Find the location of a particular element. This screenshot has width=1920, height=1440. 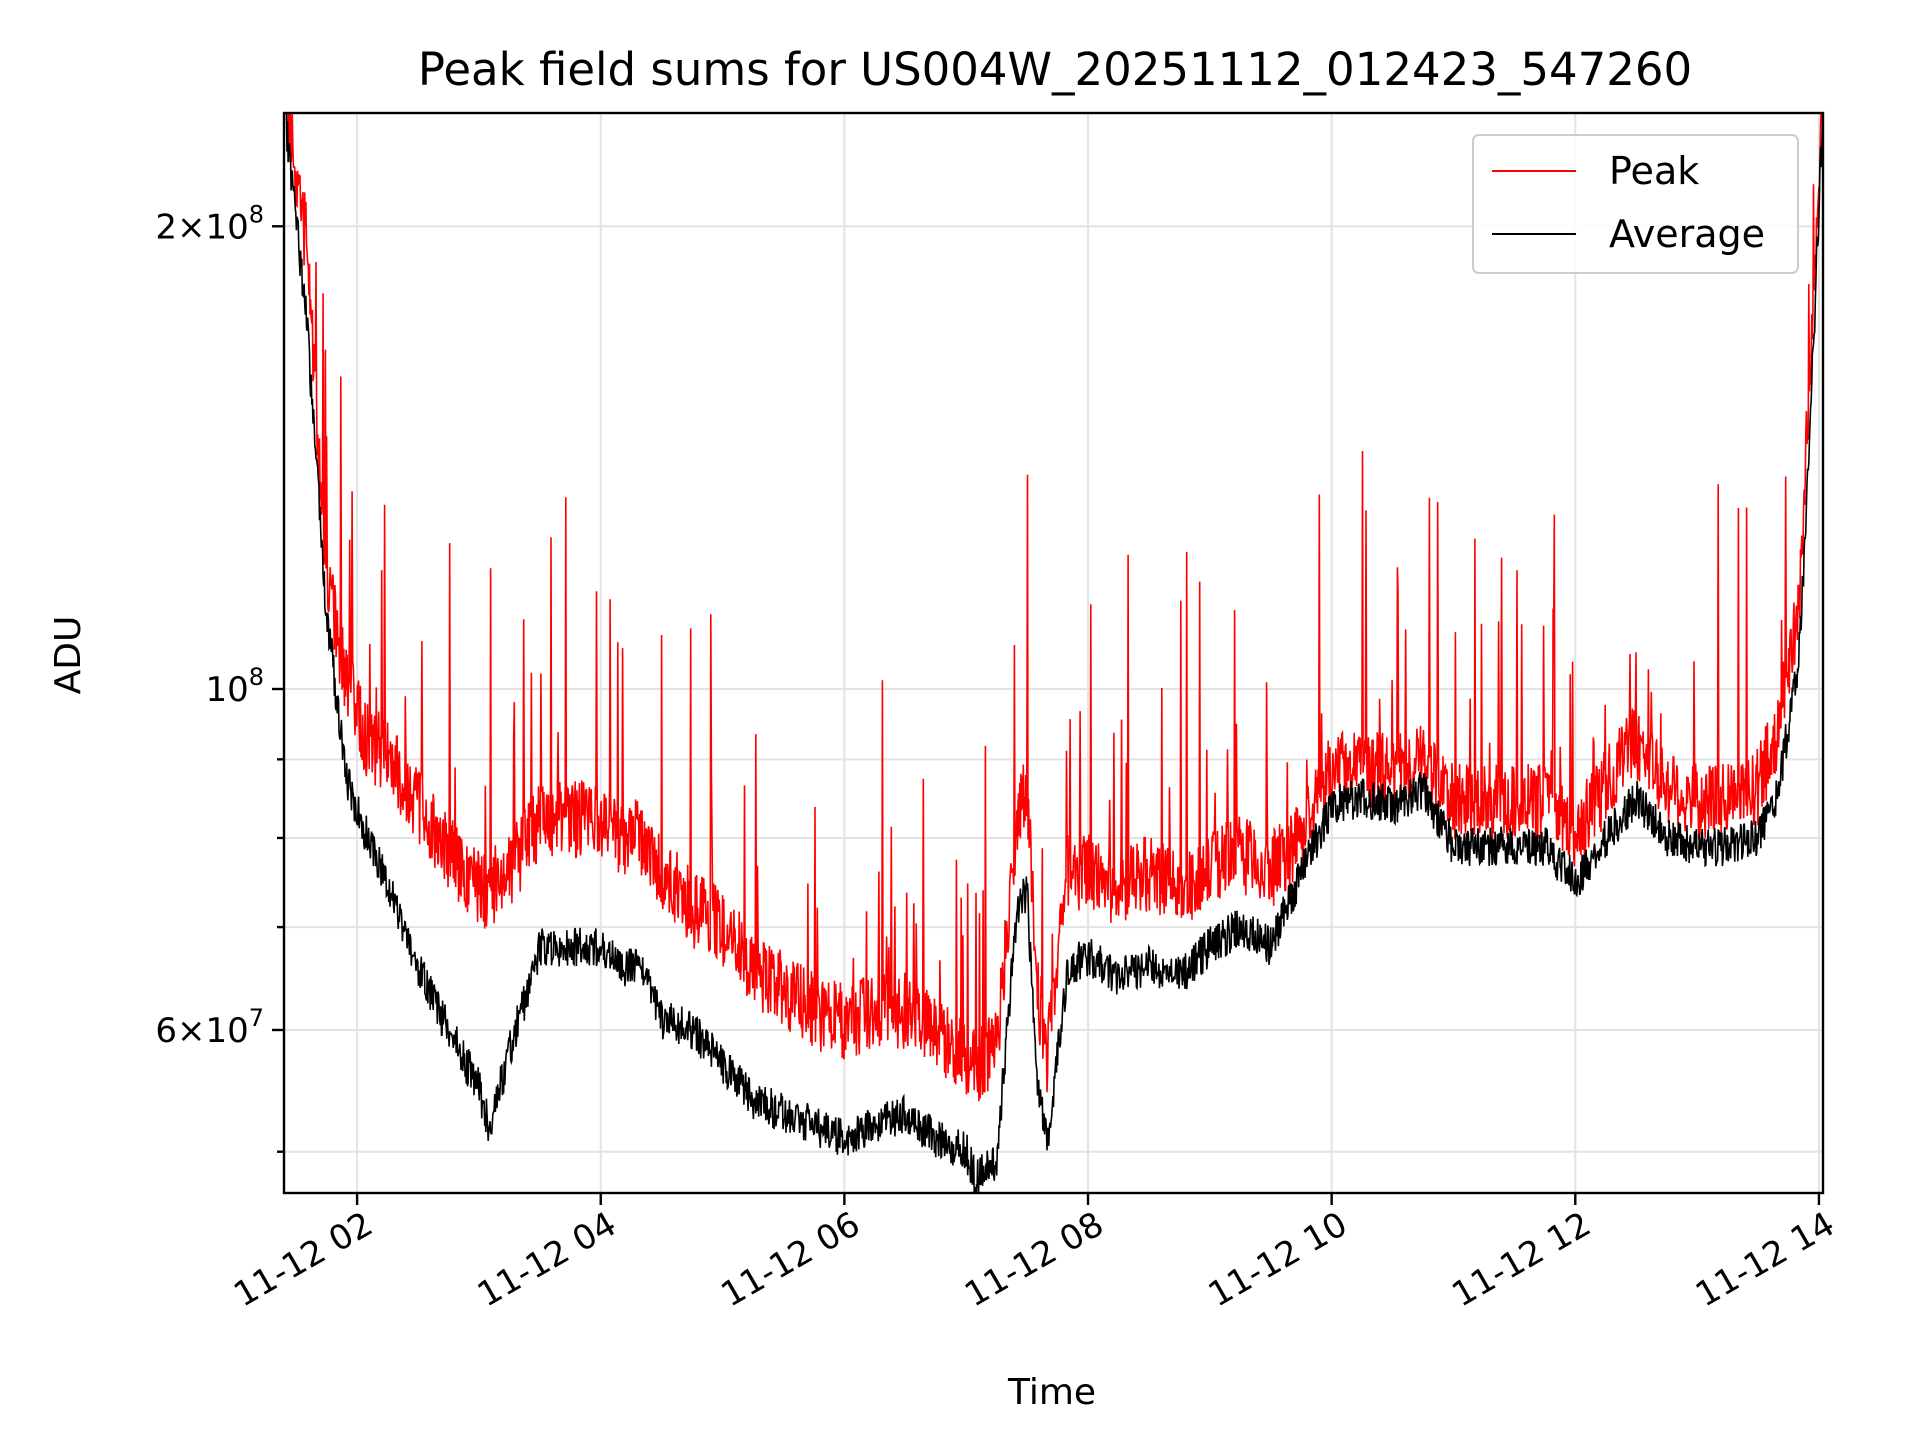

legend-label-peak: Peak is located at coordinates (1654, 171).